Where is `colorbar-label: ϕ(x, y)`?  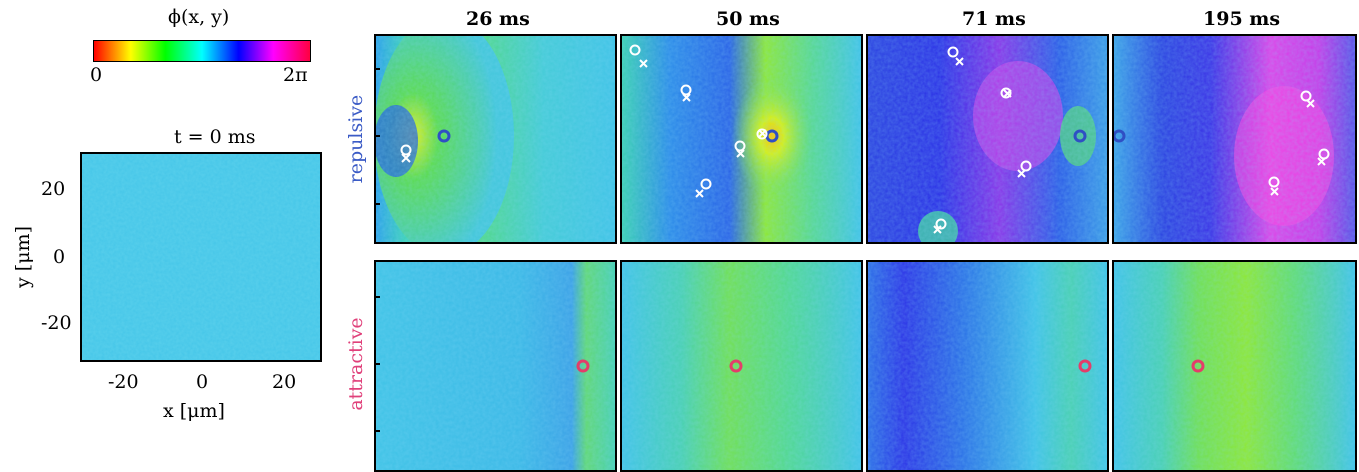
colorbar-label: ϕ(x, y) is located at coordinates (199, 17).